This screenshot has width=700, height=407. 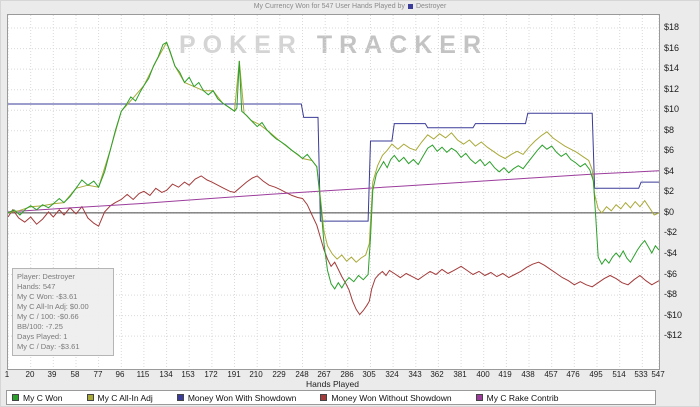 I want to click on legend-item-my-c-won: My C Won, so click(x=37, y=398).